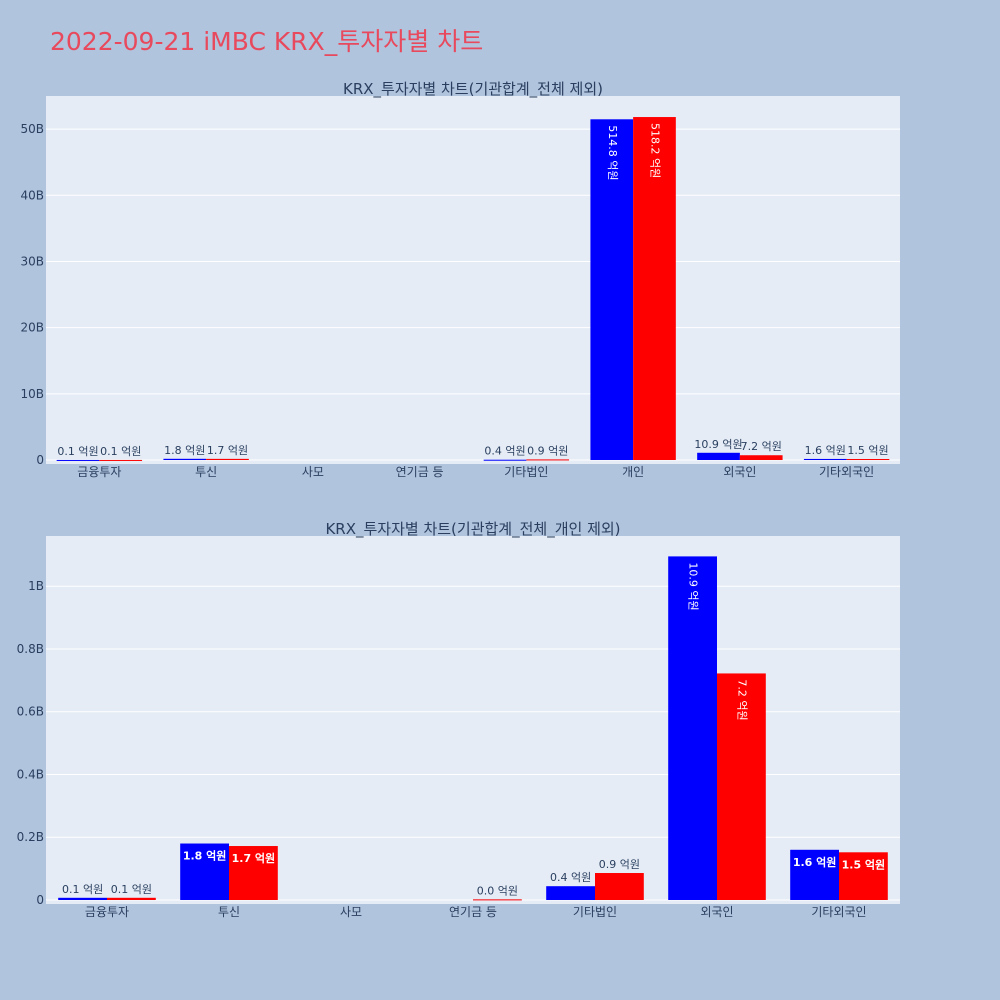 The width and height of the screenshot is (1000, 1000). Describe the element at coordinates (30, 774) in the screenshot. I see `y-tick-label: 0.4B` at that location.